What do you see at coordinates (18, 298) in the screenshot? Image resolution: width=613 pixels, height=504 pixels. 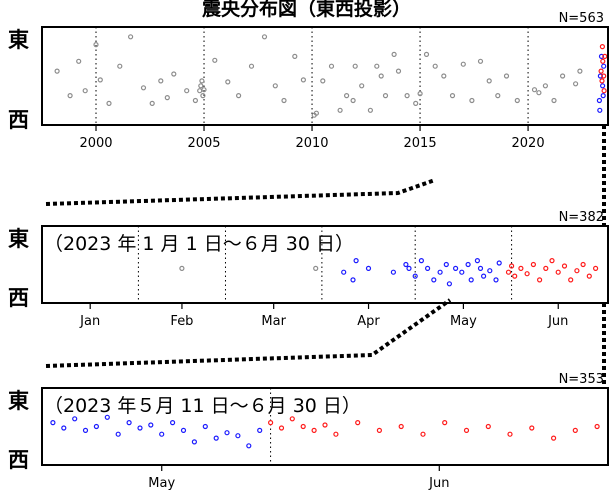 I see `west-label: 西` at bounding box center [18, 298].